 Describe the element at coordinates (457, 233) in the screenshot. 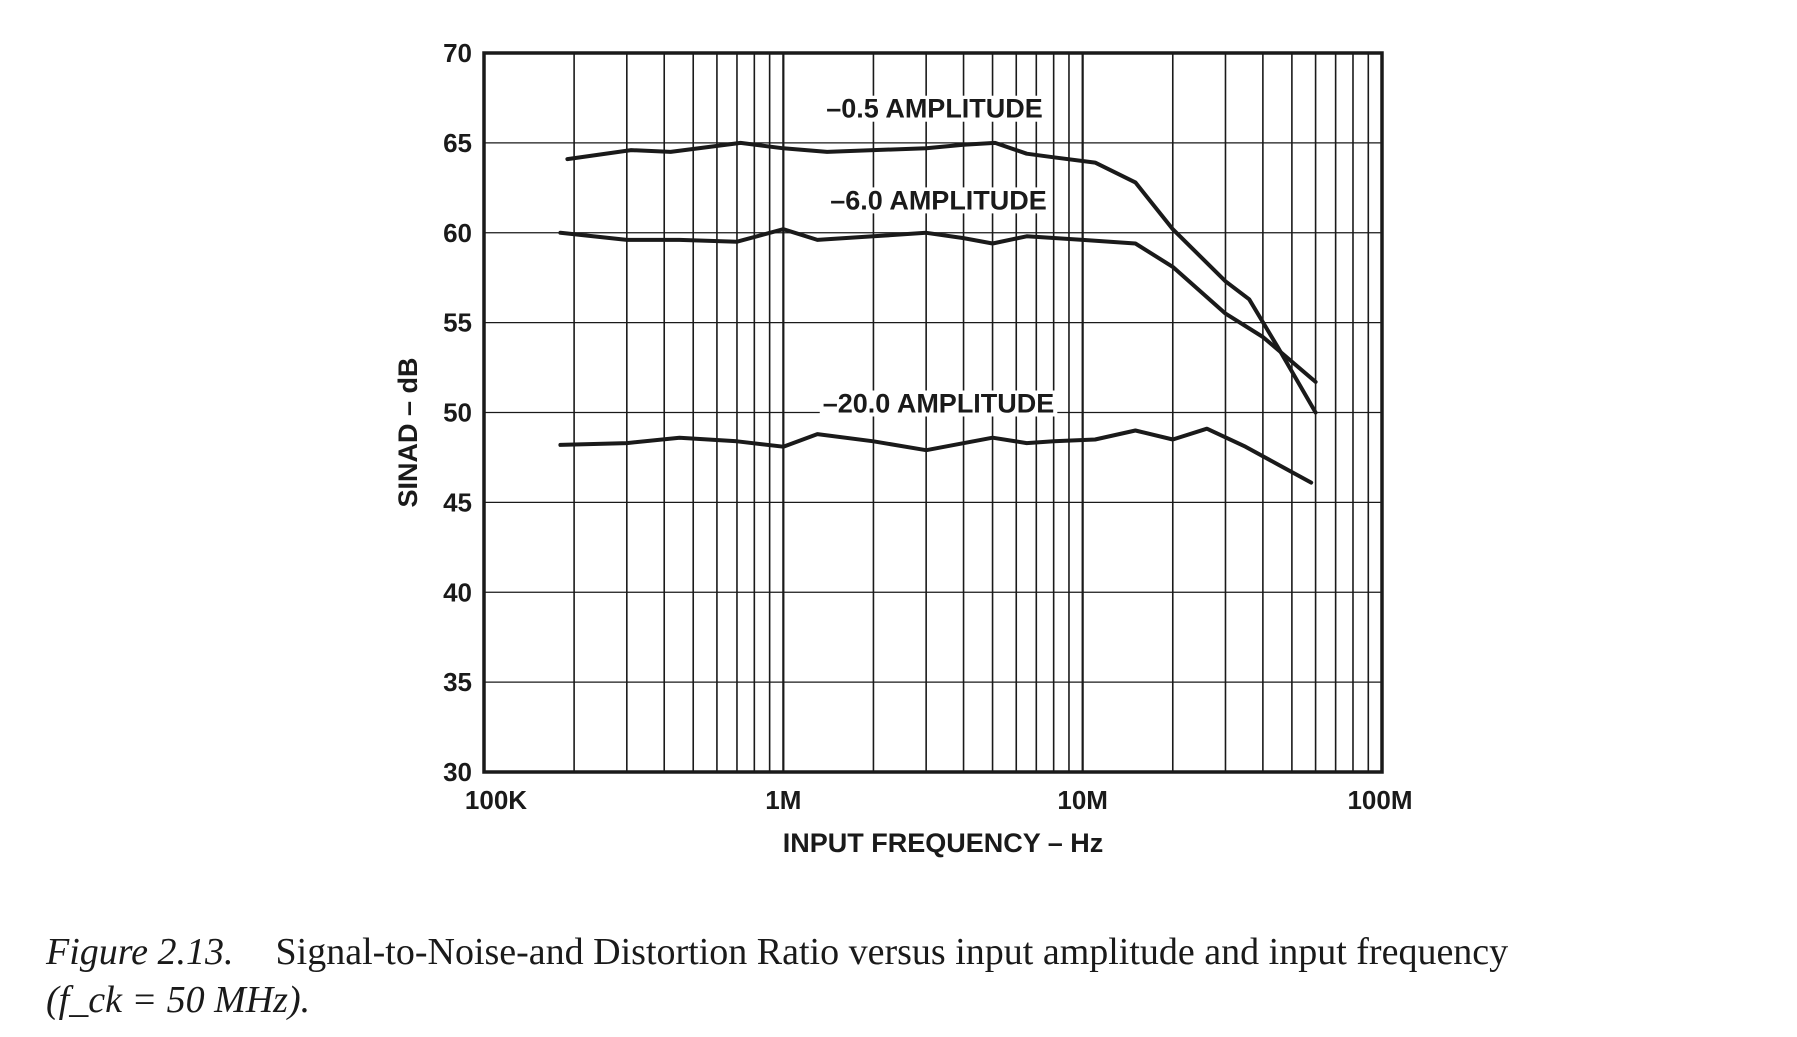

I see `y-tick-label: 60` at that location.